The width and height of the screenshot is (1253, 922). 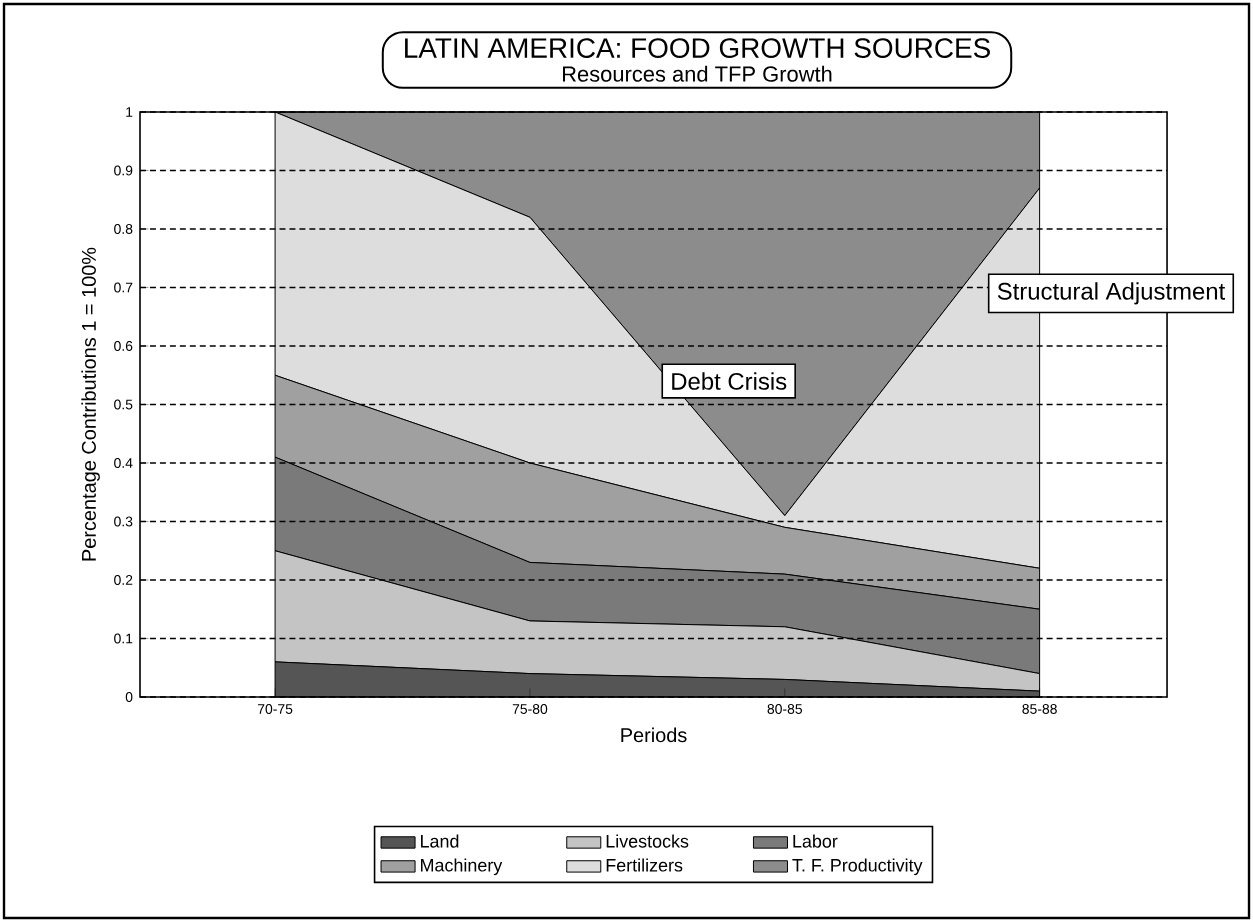 I want to click on y-axis-title: Percentage Contributions 1 = 100%, so click(x=90, y=404).